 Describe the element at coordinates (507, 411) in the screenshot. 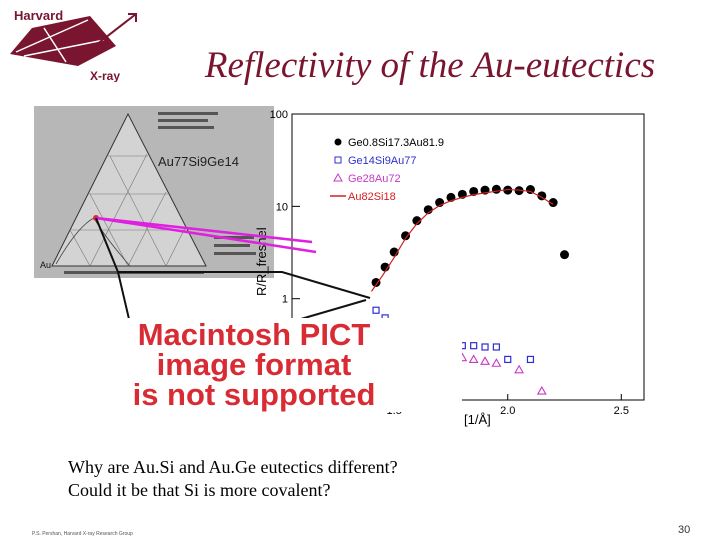

I see `x-tick-label: 2.0` at that location.